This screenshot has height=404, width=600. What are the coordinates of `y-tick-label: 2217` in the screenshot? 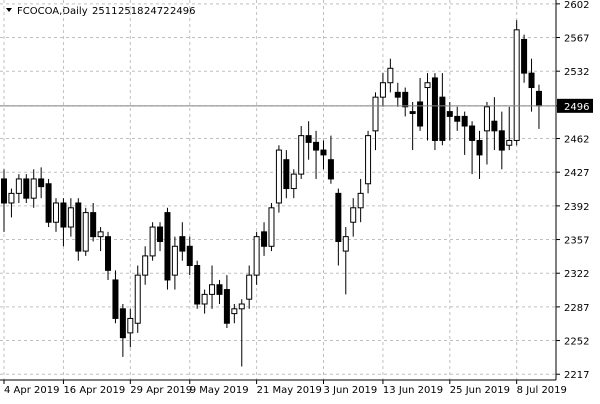 It's located at (576, 375).